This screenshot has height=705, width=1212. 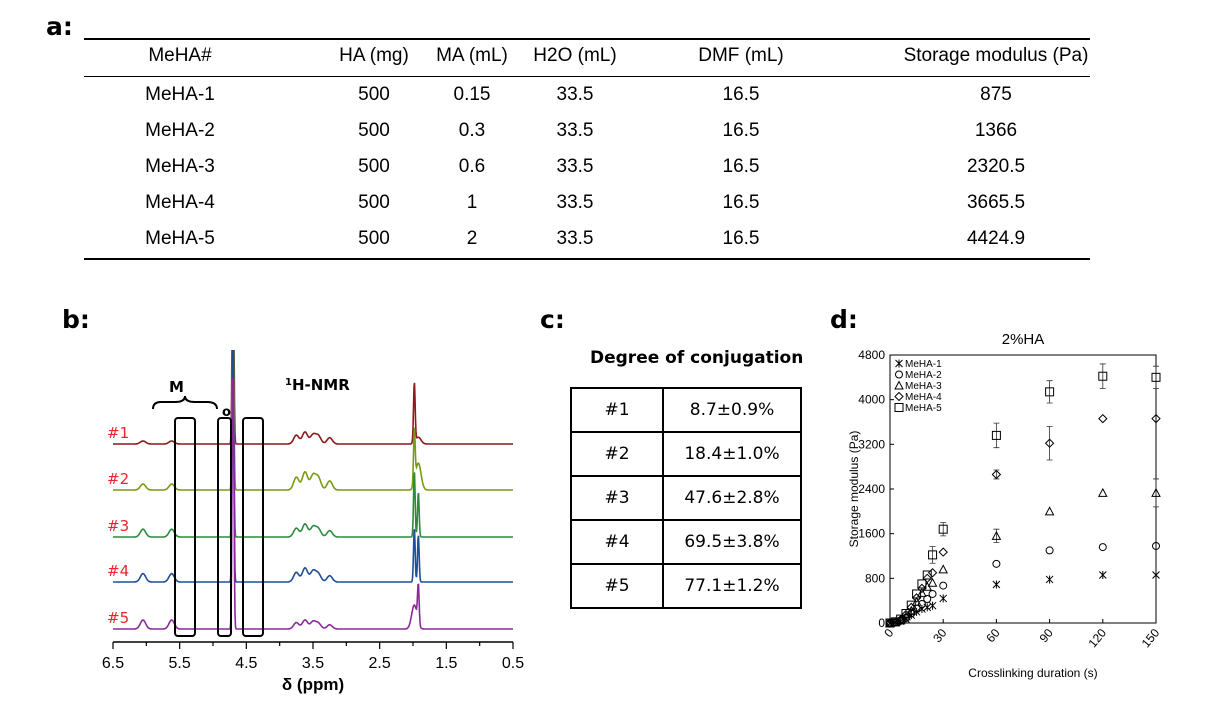 What do you see at coordinates (844, 319) in the screenshot?
I see `panel-label-d: d:` at bounding box center [844, 319].